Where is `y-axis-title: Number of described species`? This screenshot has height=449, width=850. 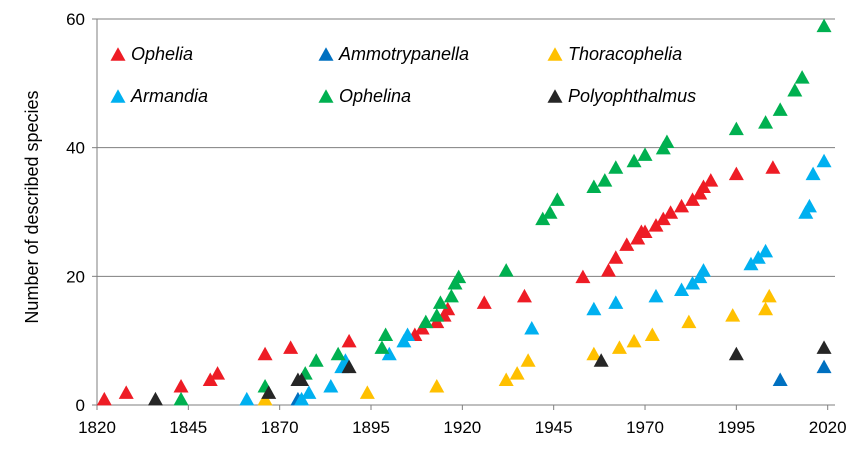 y-axis-title: Number of described species is located at coordinates (32, 206).